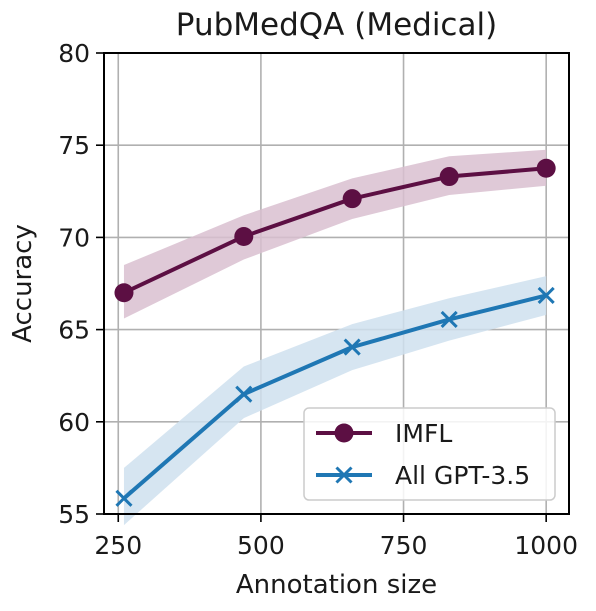 The width and height of the screenshot is (596, 611). I want to click on legend-marker-imfl, so click(344, 433).